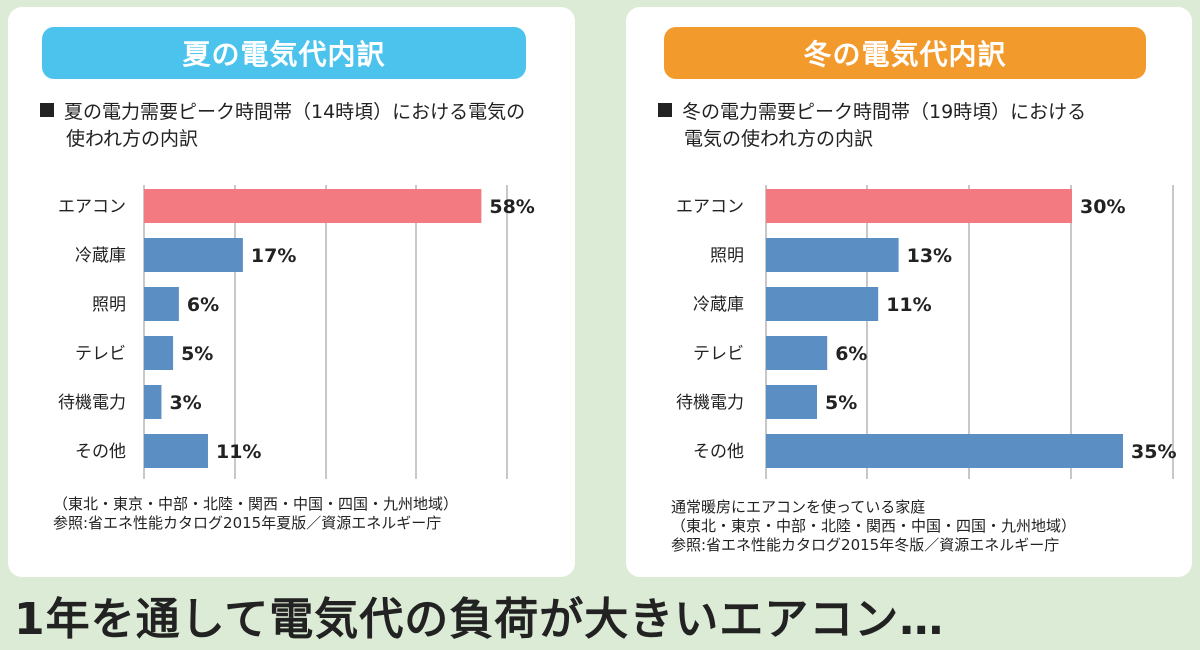  Describe the element at coordinates (779, 139) in the screenshot. I see `winter-subtitle-line2: 電気の使われ方の内訳` at that location.